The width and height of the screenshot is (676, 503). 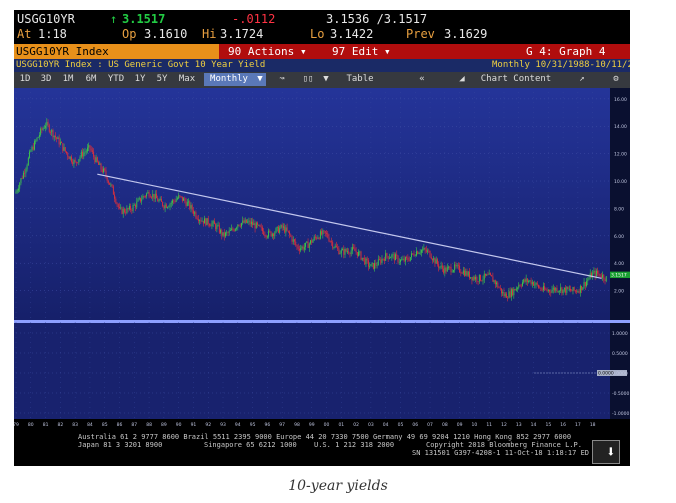 What do you see at coordinates (261, 51) in the screenshot?
I see `actions-menu: 90 Actions` at bounding box center [261, 51].